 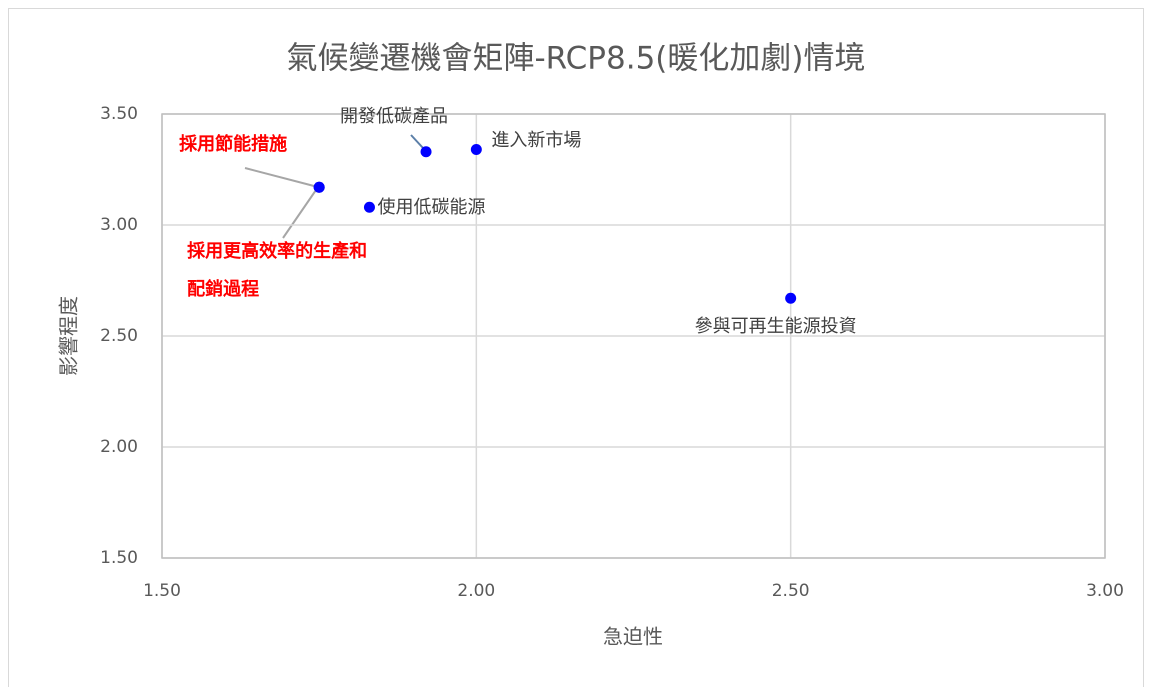 What do you see at coordinates (119, 114) in the screenshot?
I see `y-tick-label: 3.50` at bounding box center [119, 114].